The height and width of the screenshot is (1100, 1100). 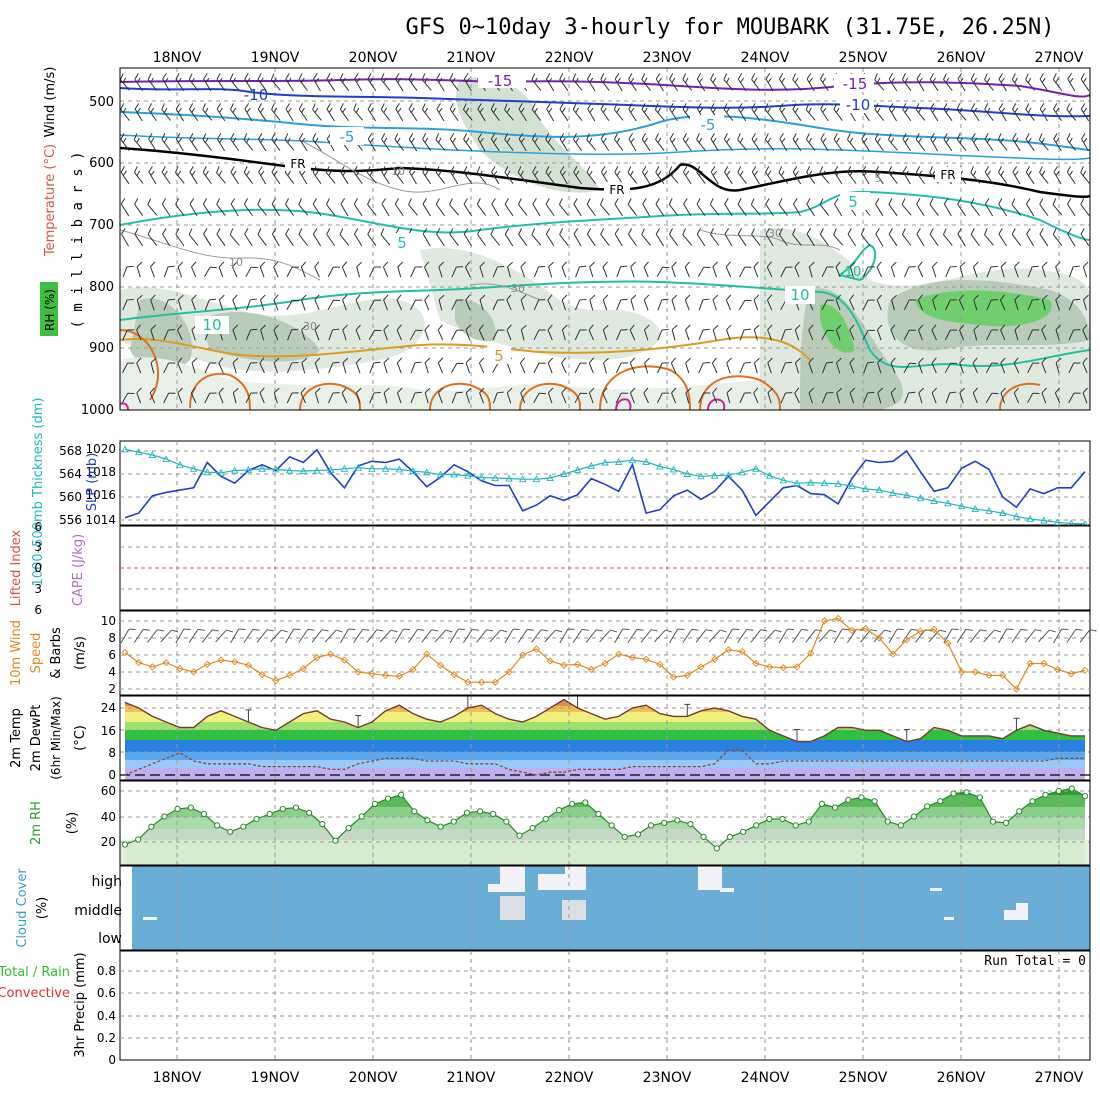 What do you see at coordinates (878, 178) in the screenshot?
I see `contour-label: 5` at bounding box center [878, 178].